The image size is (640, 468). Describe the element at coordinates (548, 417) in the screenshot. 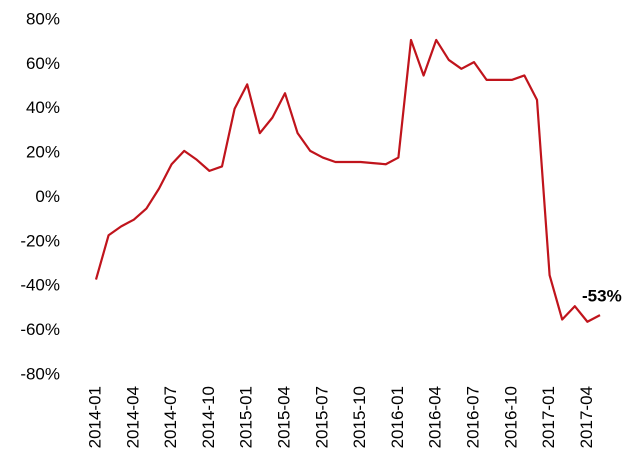

I see `x-tick-label: 2017-01` at that location.